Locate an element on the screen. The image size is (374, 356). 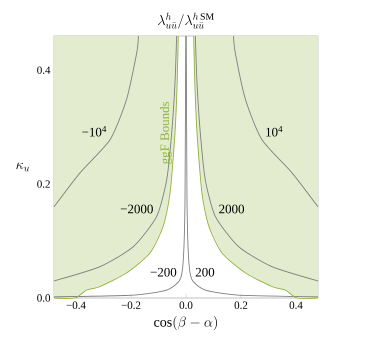
x-tick-label: 0.2 is located at coordinates (241, 305).